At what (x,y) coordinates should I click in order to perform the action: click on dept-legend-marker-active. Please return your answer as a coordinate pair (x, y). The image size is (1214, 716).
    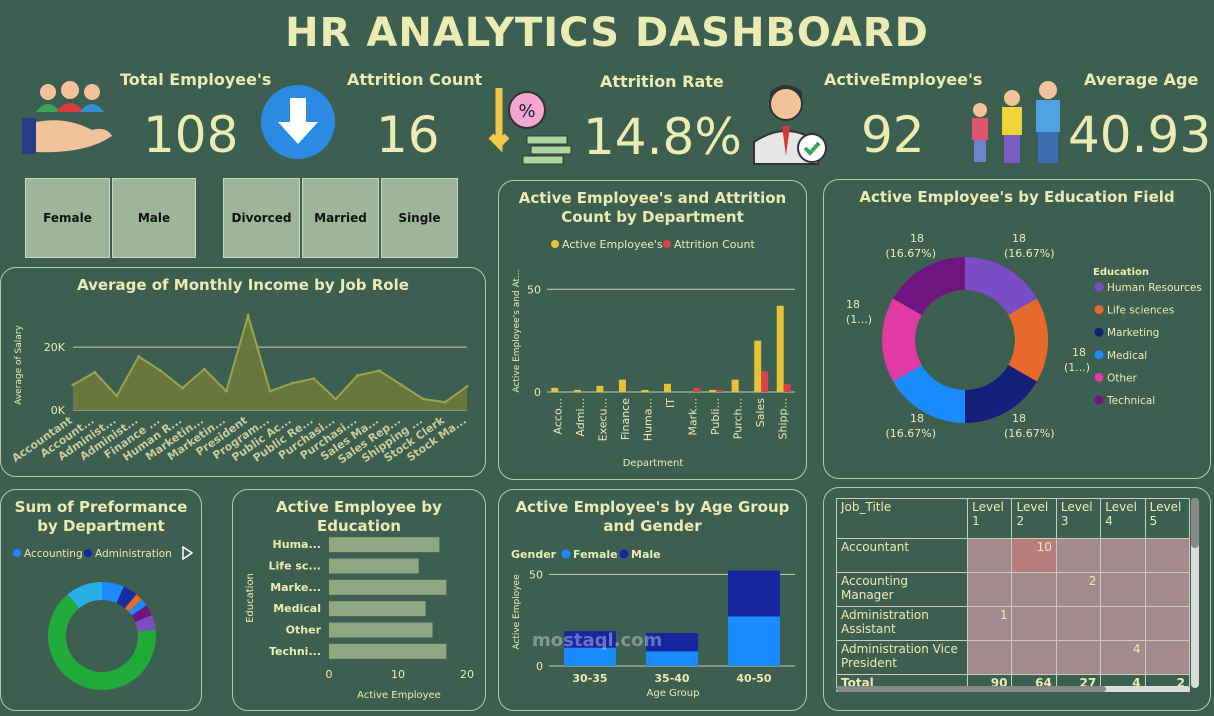
    Looking at the image, I should click on (555, 244).